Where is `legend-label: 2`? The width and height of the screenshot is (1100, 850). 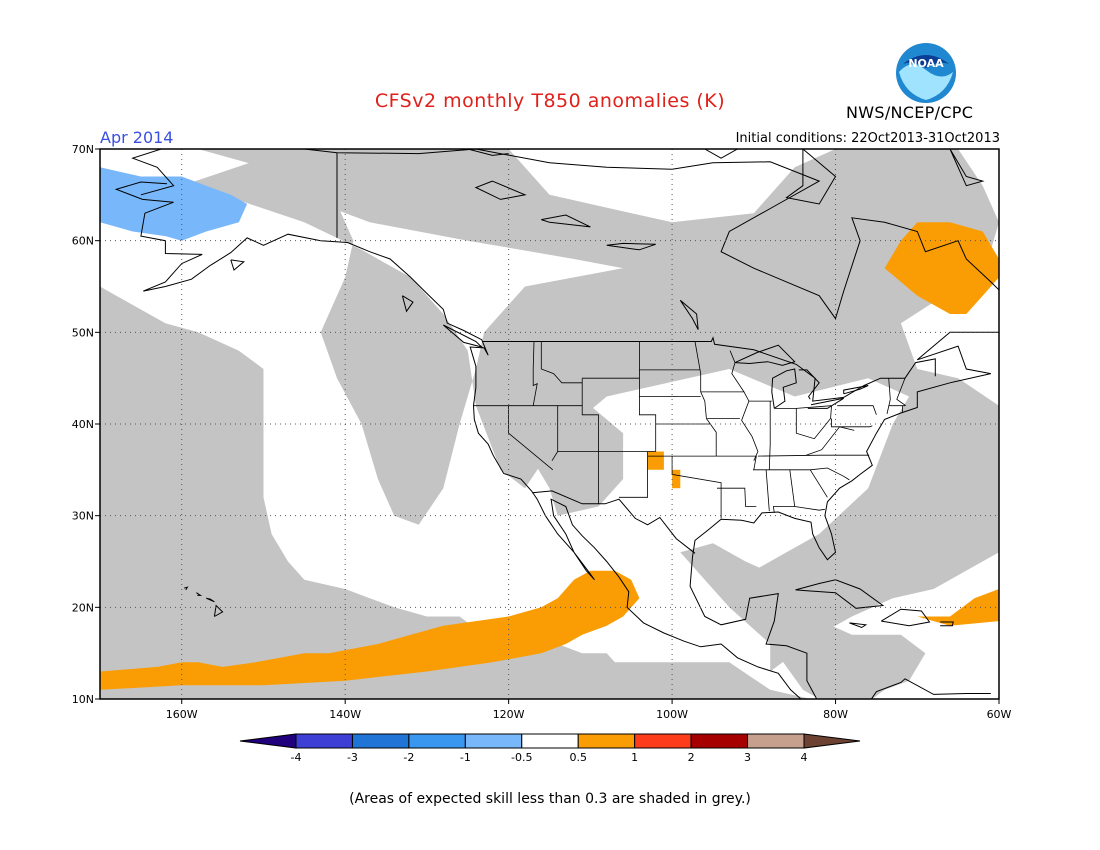 legend-label: 2 is located at coordinates (691, 757).